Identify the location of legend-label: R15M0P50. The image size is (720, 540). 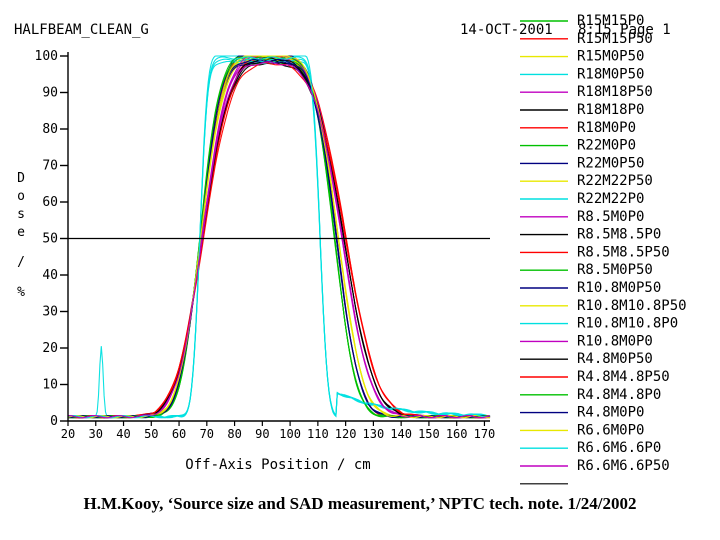
(610, 57).